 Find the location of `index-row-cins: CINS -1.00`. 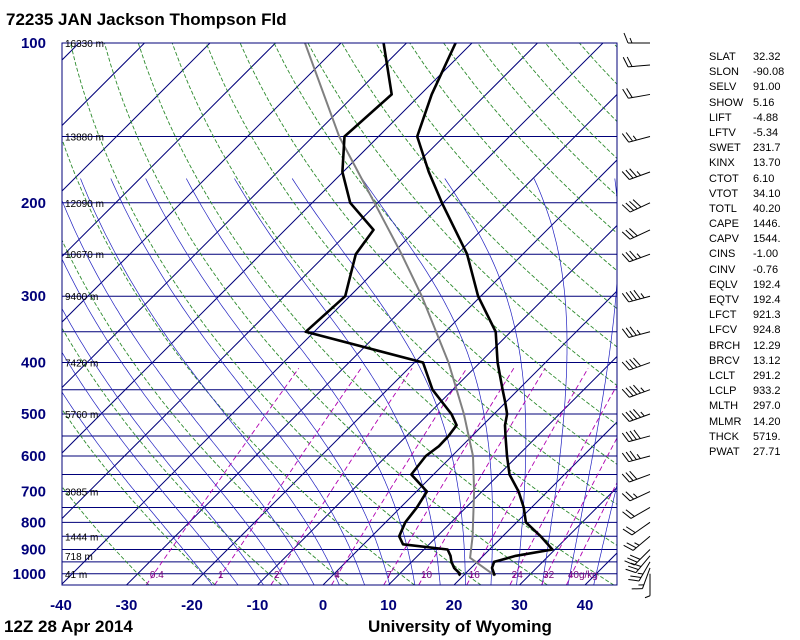

index-row-cins: CINS -1.00 is located at coordinates (751, 254).